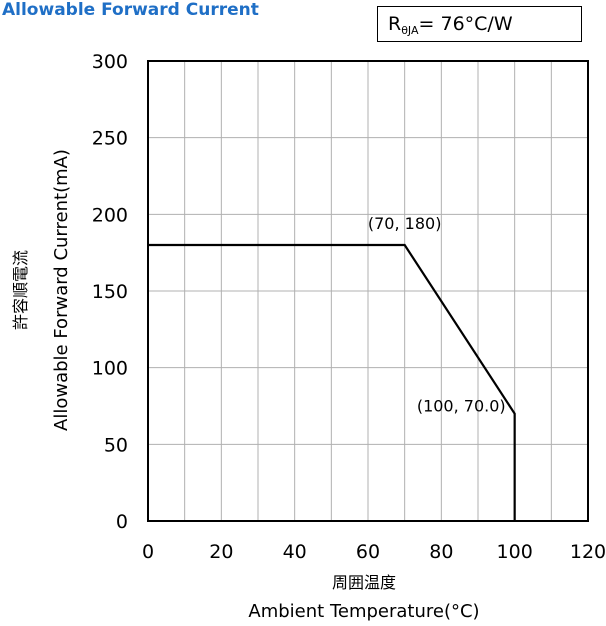 This screenshot has height=626, width=606. What do you see at coordinates (363, 611) in the screenshot?
I see `x-axis-label: Ambient Temperature(°C)` at bounding box center [363, 611].